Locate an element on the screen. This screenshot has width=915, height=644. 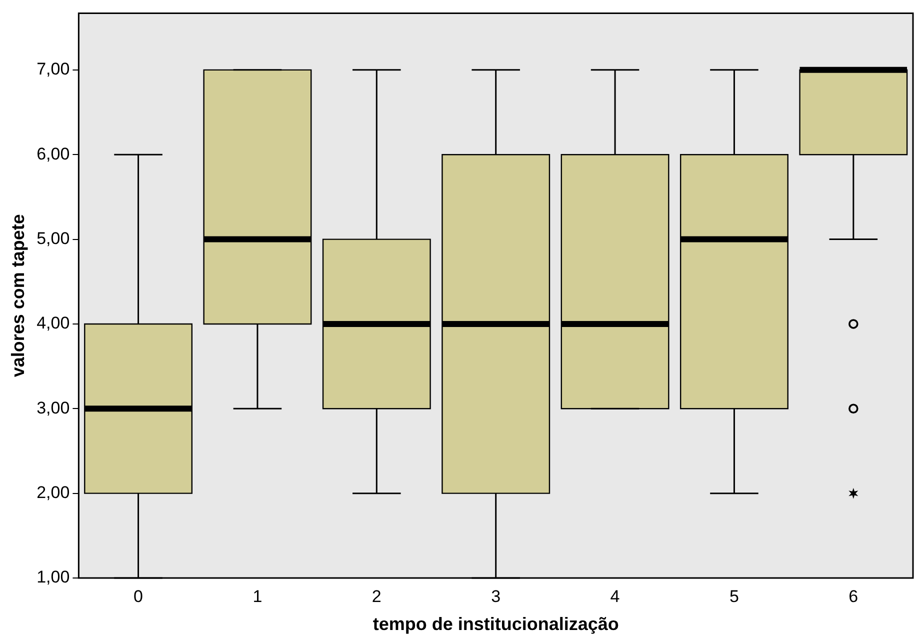
y-tick-label: 3,00 is located at coordinates (53, 408).